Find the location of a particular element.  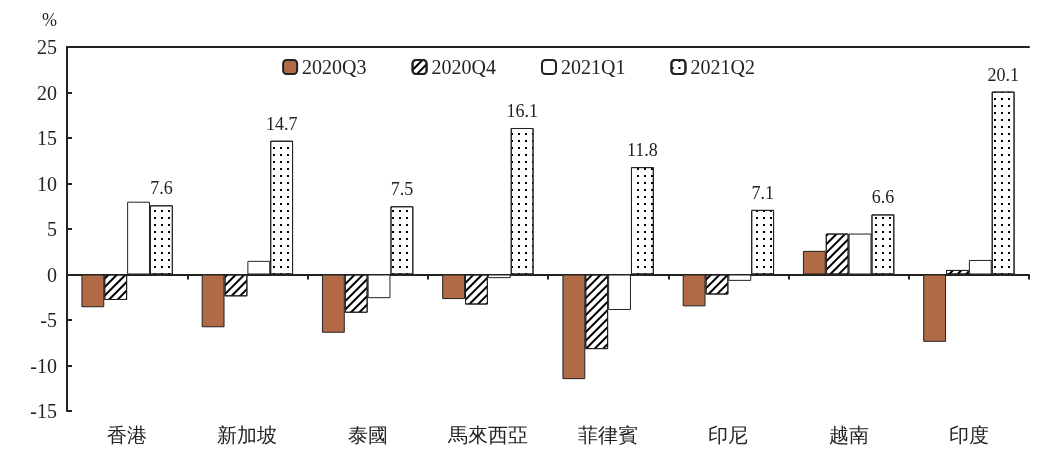

x-tick-label: 新加坡 is located at coordinates (247, 435).